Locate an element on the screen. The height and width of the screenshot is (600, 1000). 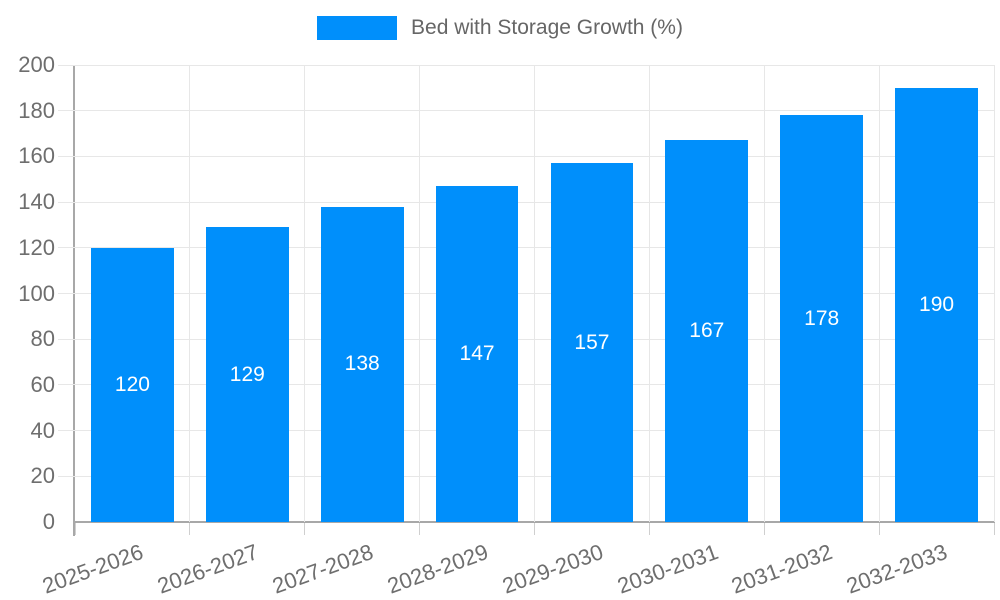
bar-value-label: 147 is located at coordinates (477, 354).